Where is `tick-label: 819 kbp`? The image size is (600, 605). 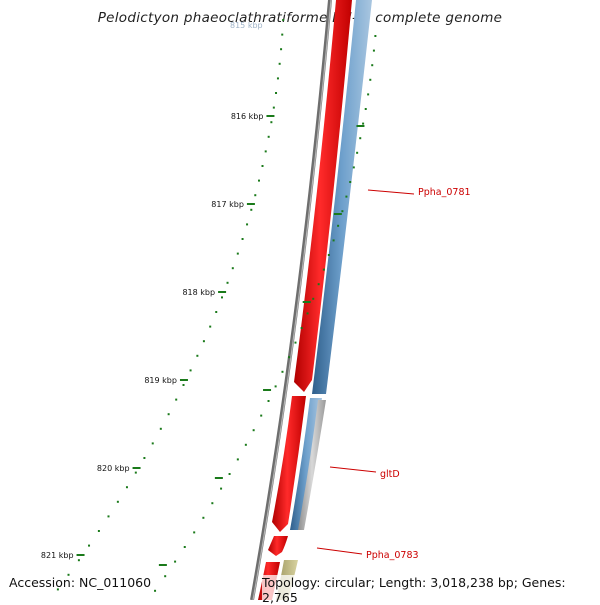
tick-label: 819 kbp is located at coordinates (160, 380).